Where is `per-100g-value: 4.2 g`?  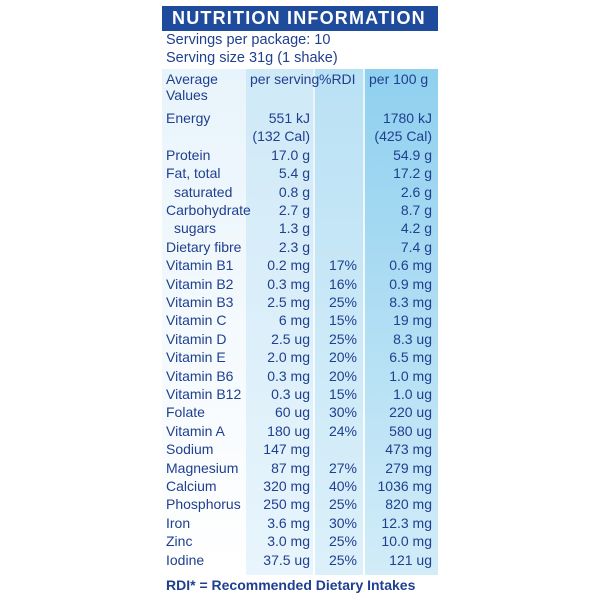 per-100g-value: 4.2 g is located at coordinates (416, 228).